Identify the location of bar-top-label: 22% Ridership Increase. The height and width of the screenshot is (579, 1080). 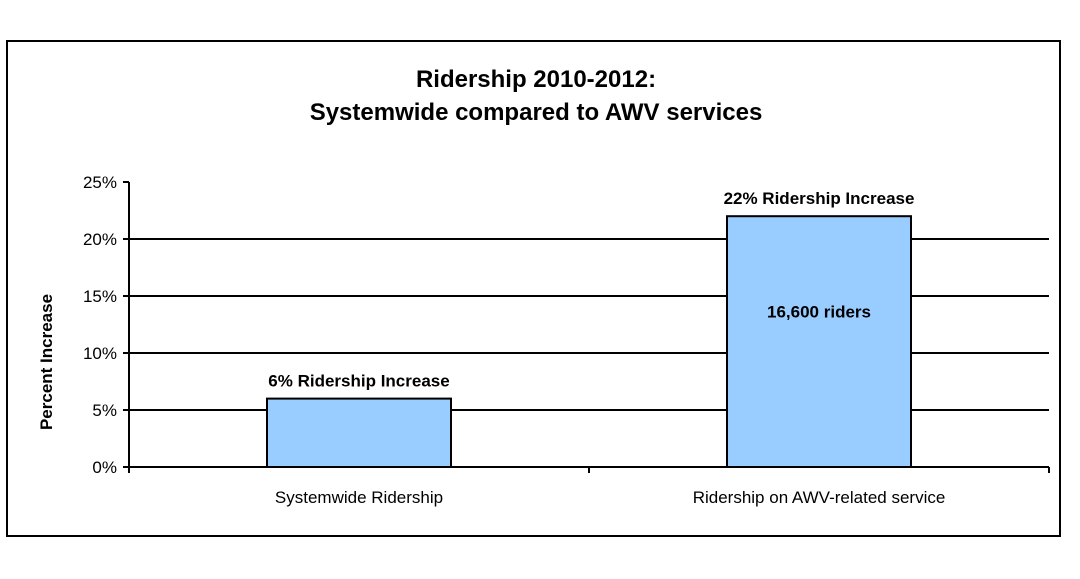
(819, 198).